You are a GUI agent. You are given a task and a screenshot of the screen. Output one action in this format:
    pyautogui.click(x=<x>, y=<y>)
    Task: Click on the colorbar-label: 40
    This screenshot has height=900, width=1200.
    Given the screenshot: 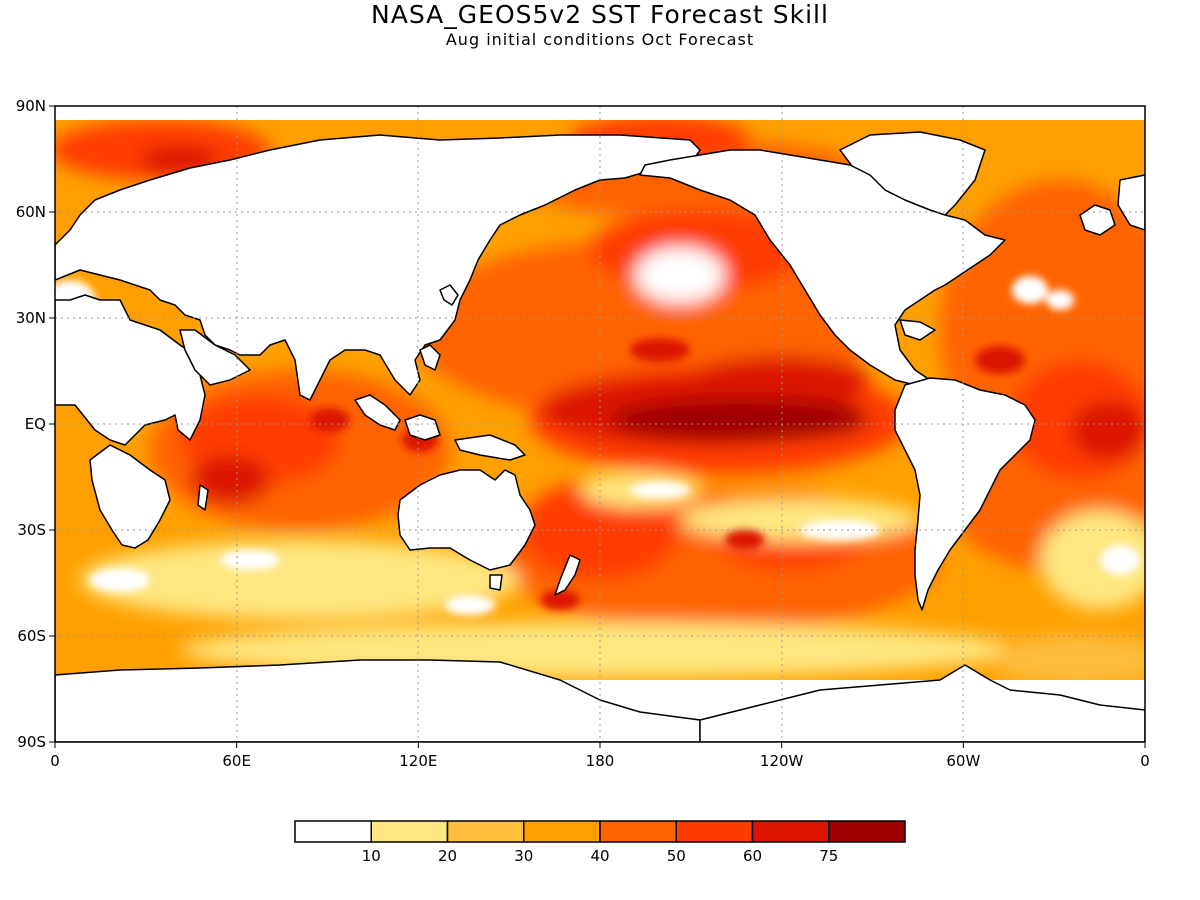 What is the action you would take?
    pyautogui.click(x=599, y=856)
    